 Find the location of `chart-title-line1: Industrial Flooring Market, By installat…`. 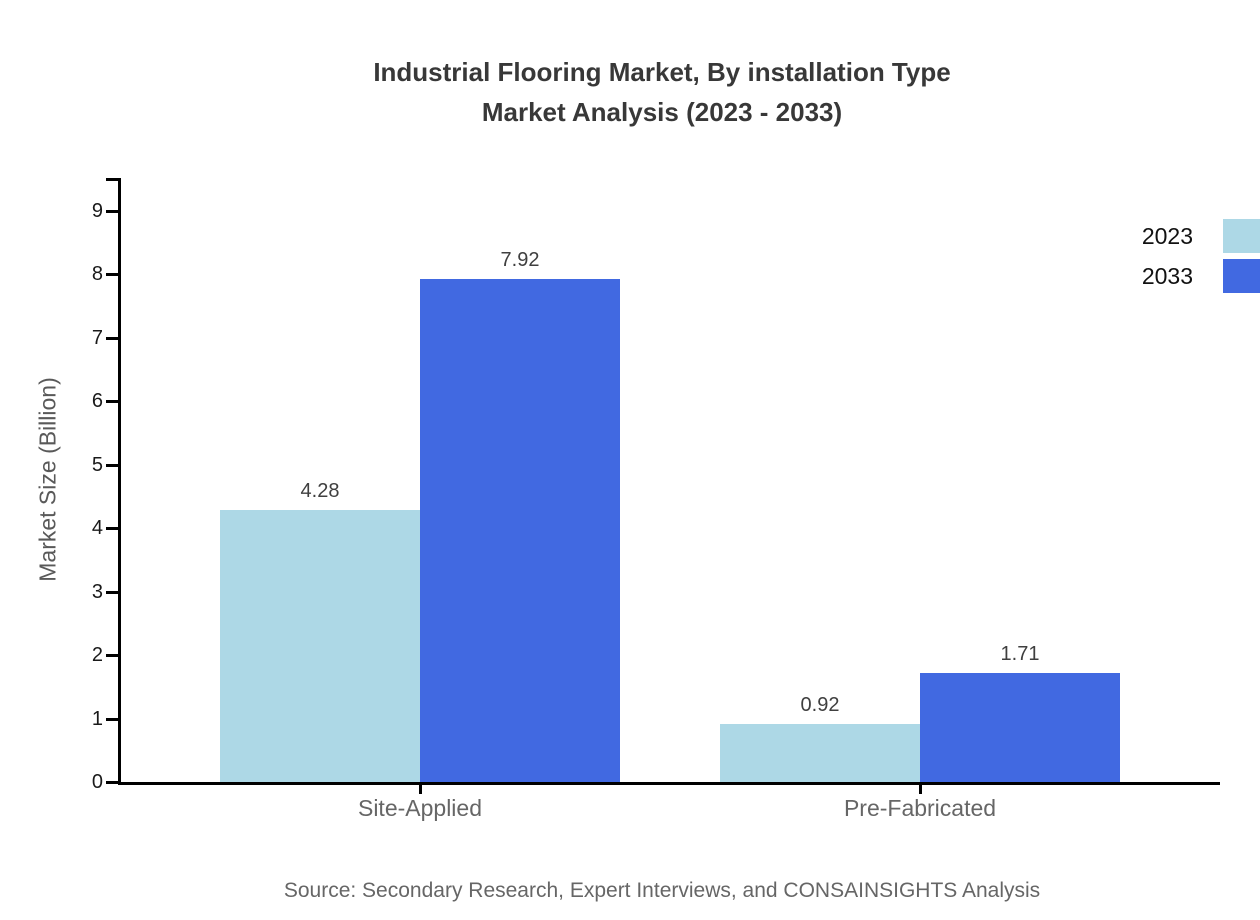

chart-title-line1: Industrial Flooring Market, By installat… is located at coordinates (662, 72).